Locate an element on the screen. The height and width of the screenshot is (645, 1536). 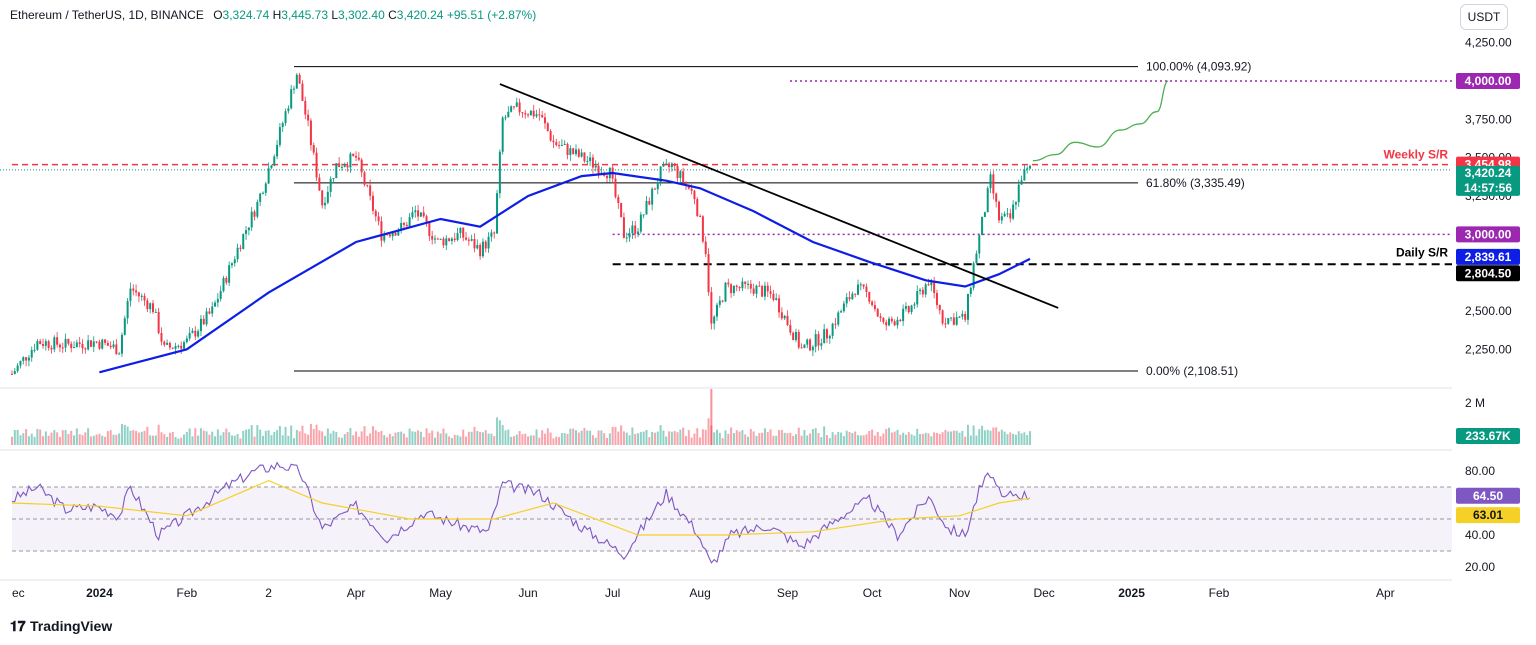
close-label: C is located at coordinates (392, 15).